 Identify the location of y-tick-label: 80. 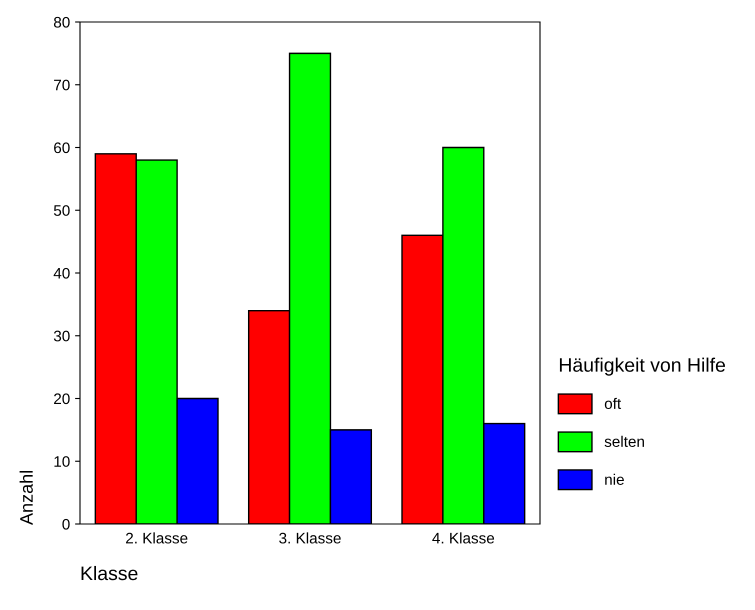
(62, 22).